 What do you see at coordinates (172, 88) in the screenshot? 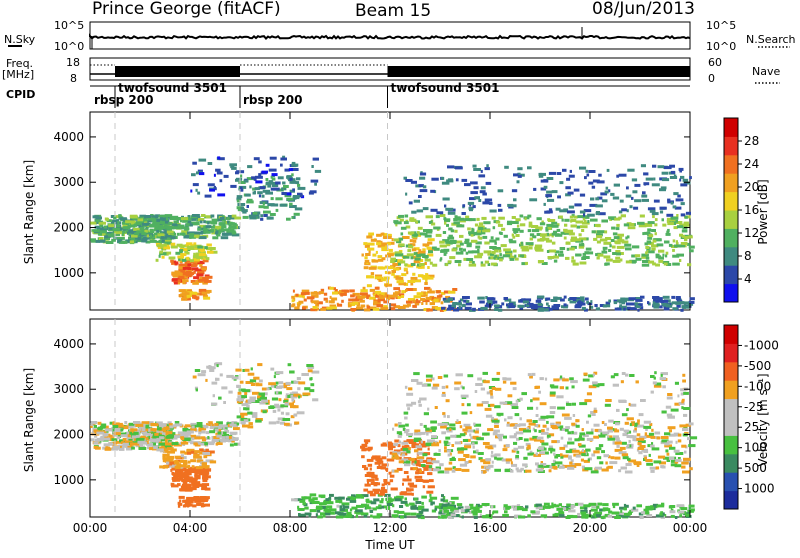
I see `cpid-segment-label: twofsound 3501` at bounding box center [172, 88].